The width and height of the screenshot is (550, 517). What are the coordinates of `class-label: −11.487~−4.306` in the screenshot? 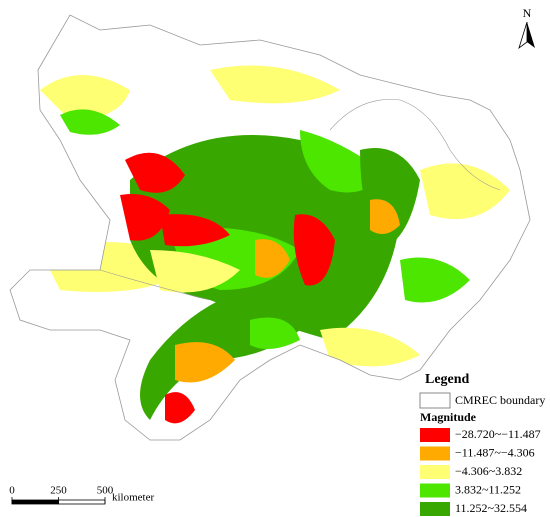 It's located at (495, 452).